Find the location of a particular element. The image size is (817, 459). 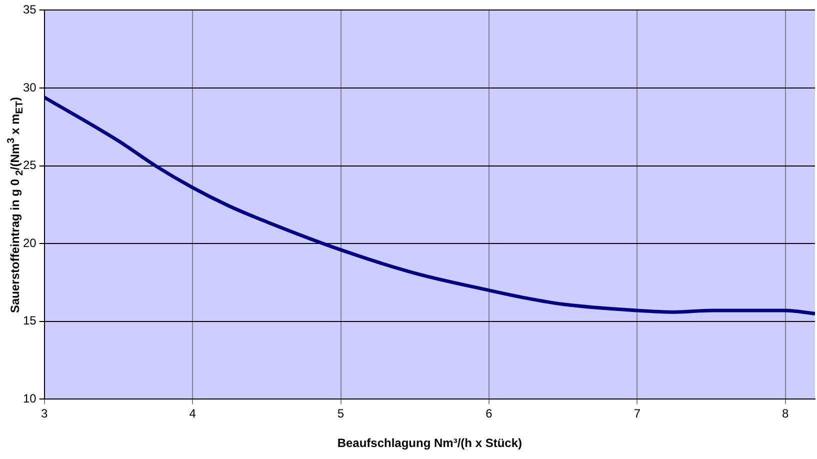

x-axis-title: Beaufschlagung Nm³/(h x Stück) is located at coordinates (429, 443).